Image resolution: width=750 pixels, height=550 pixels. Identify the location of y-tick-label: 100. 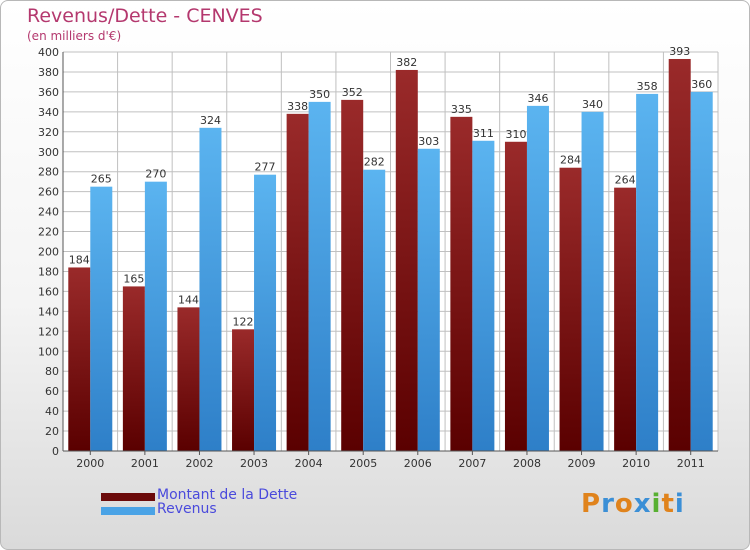
(48, 351).